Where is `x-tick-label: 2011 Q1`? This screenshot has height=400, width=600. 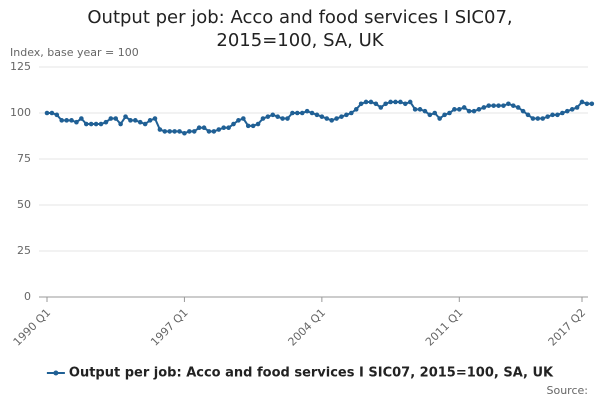 x-tick-label: 2011 Q1 is located at coordinates (444, 327).